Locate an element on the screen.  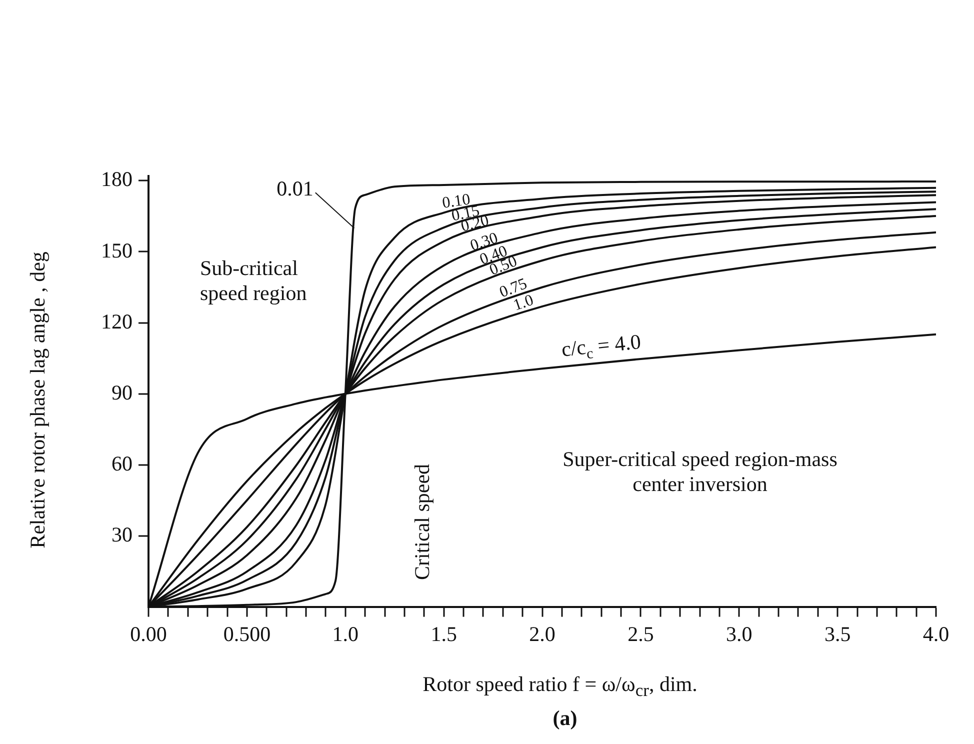
x-tick-label: 2.5 is located at coordinates (641, 634).